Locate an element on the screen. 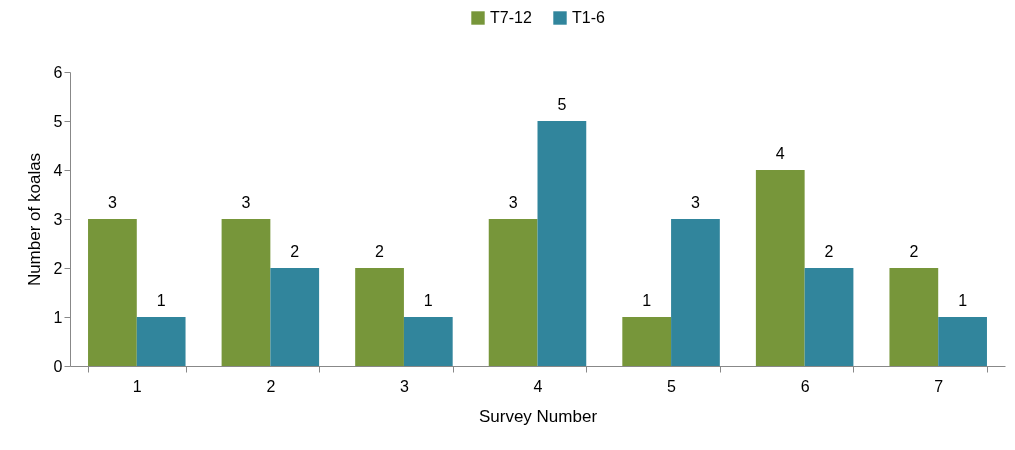  y-tick-label: 4 is located at coordinates (58, 170).